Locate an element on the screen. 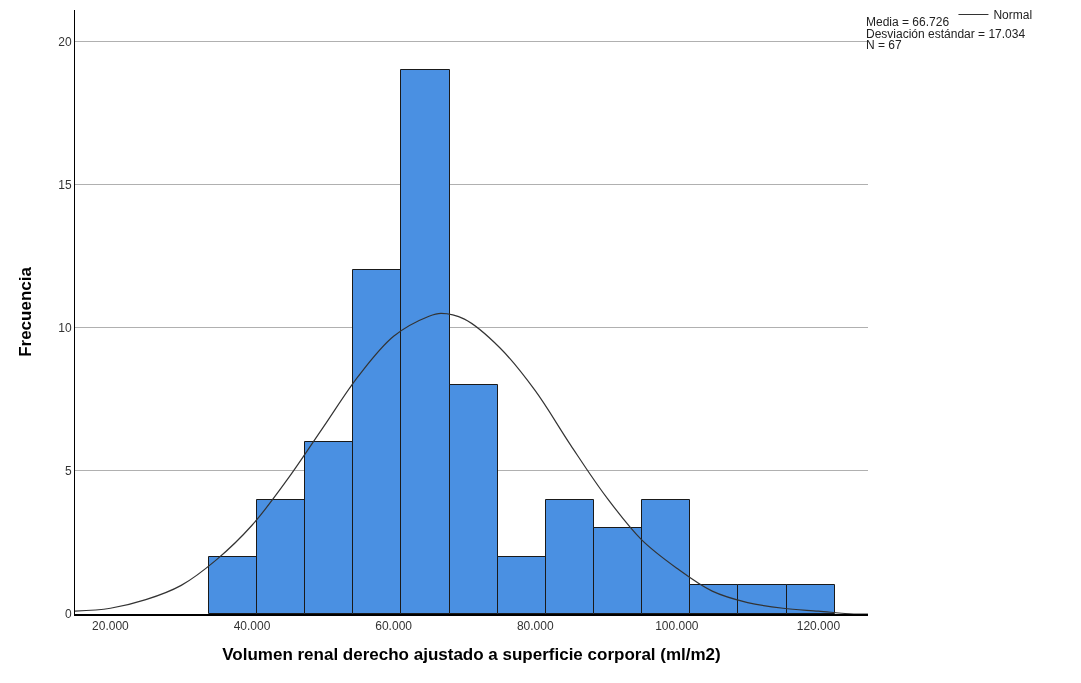 This screenshot has height=683, width=1081. annotation: Desviación estándar = 17.034 is located at coordinates (946, 34).